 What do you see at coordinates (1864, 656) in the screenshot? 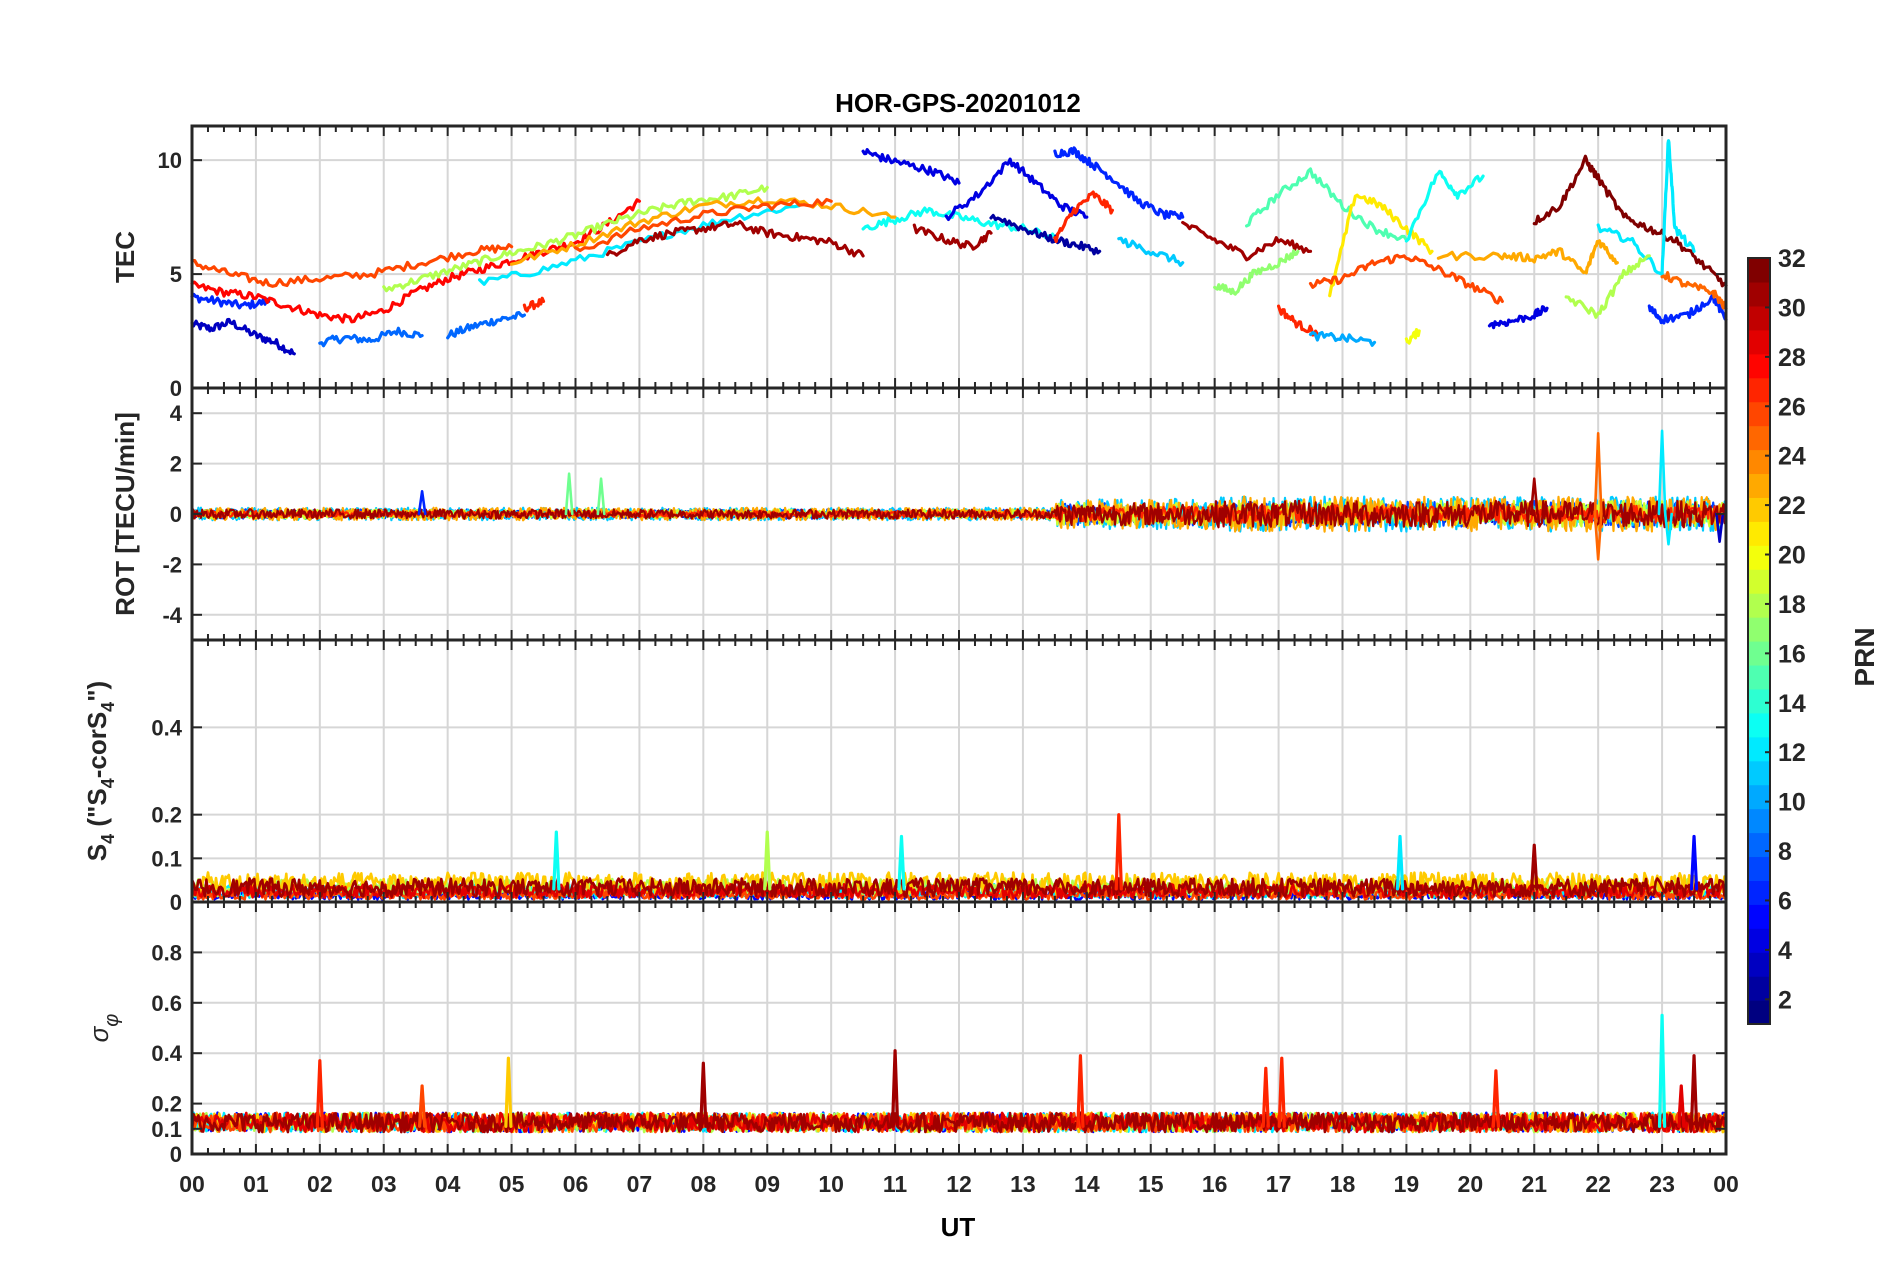
I see `colorbar-label: PRN` at bounding box center [1864, 656].